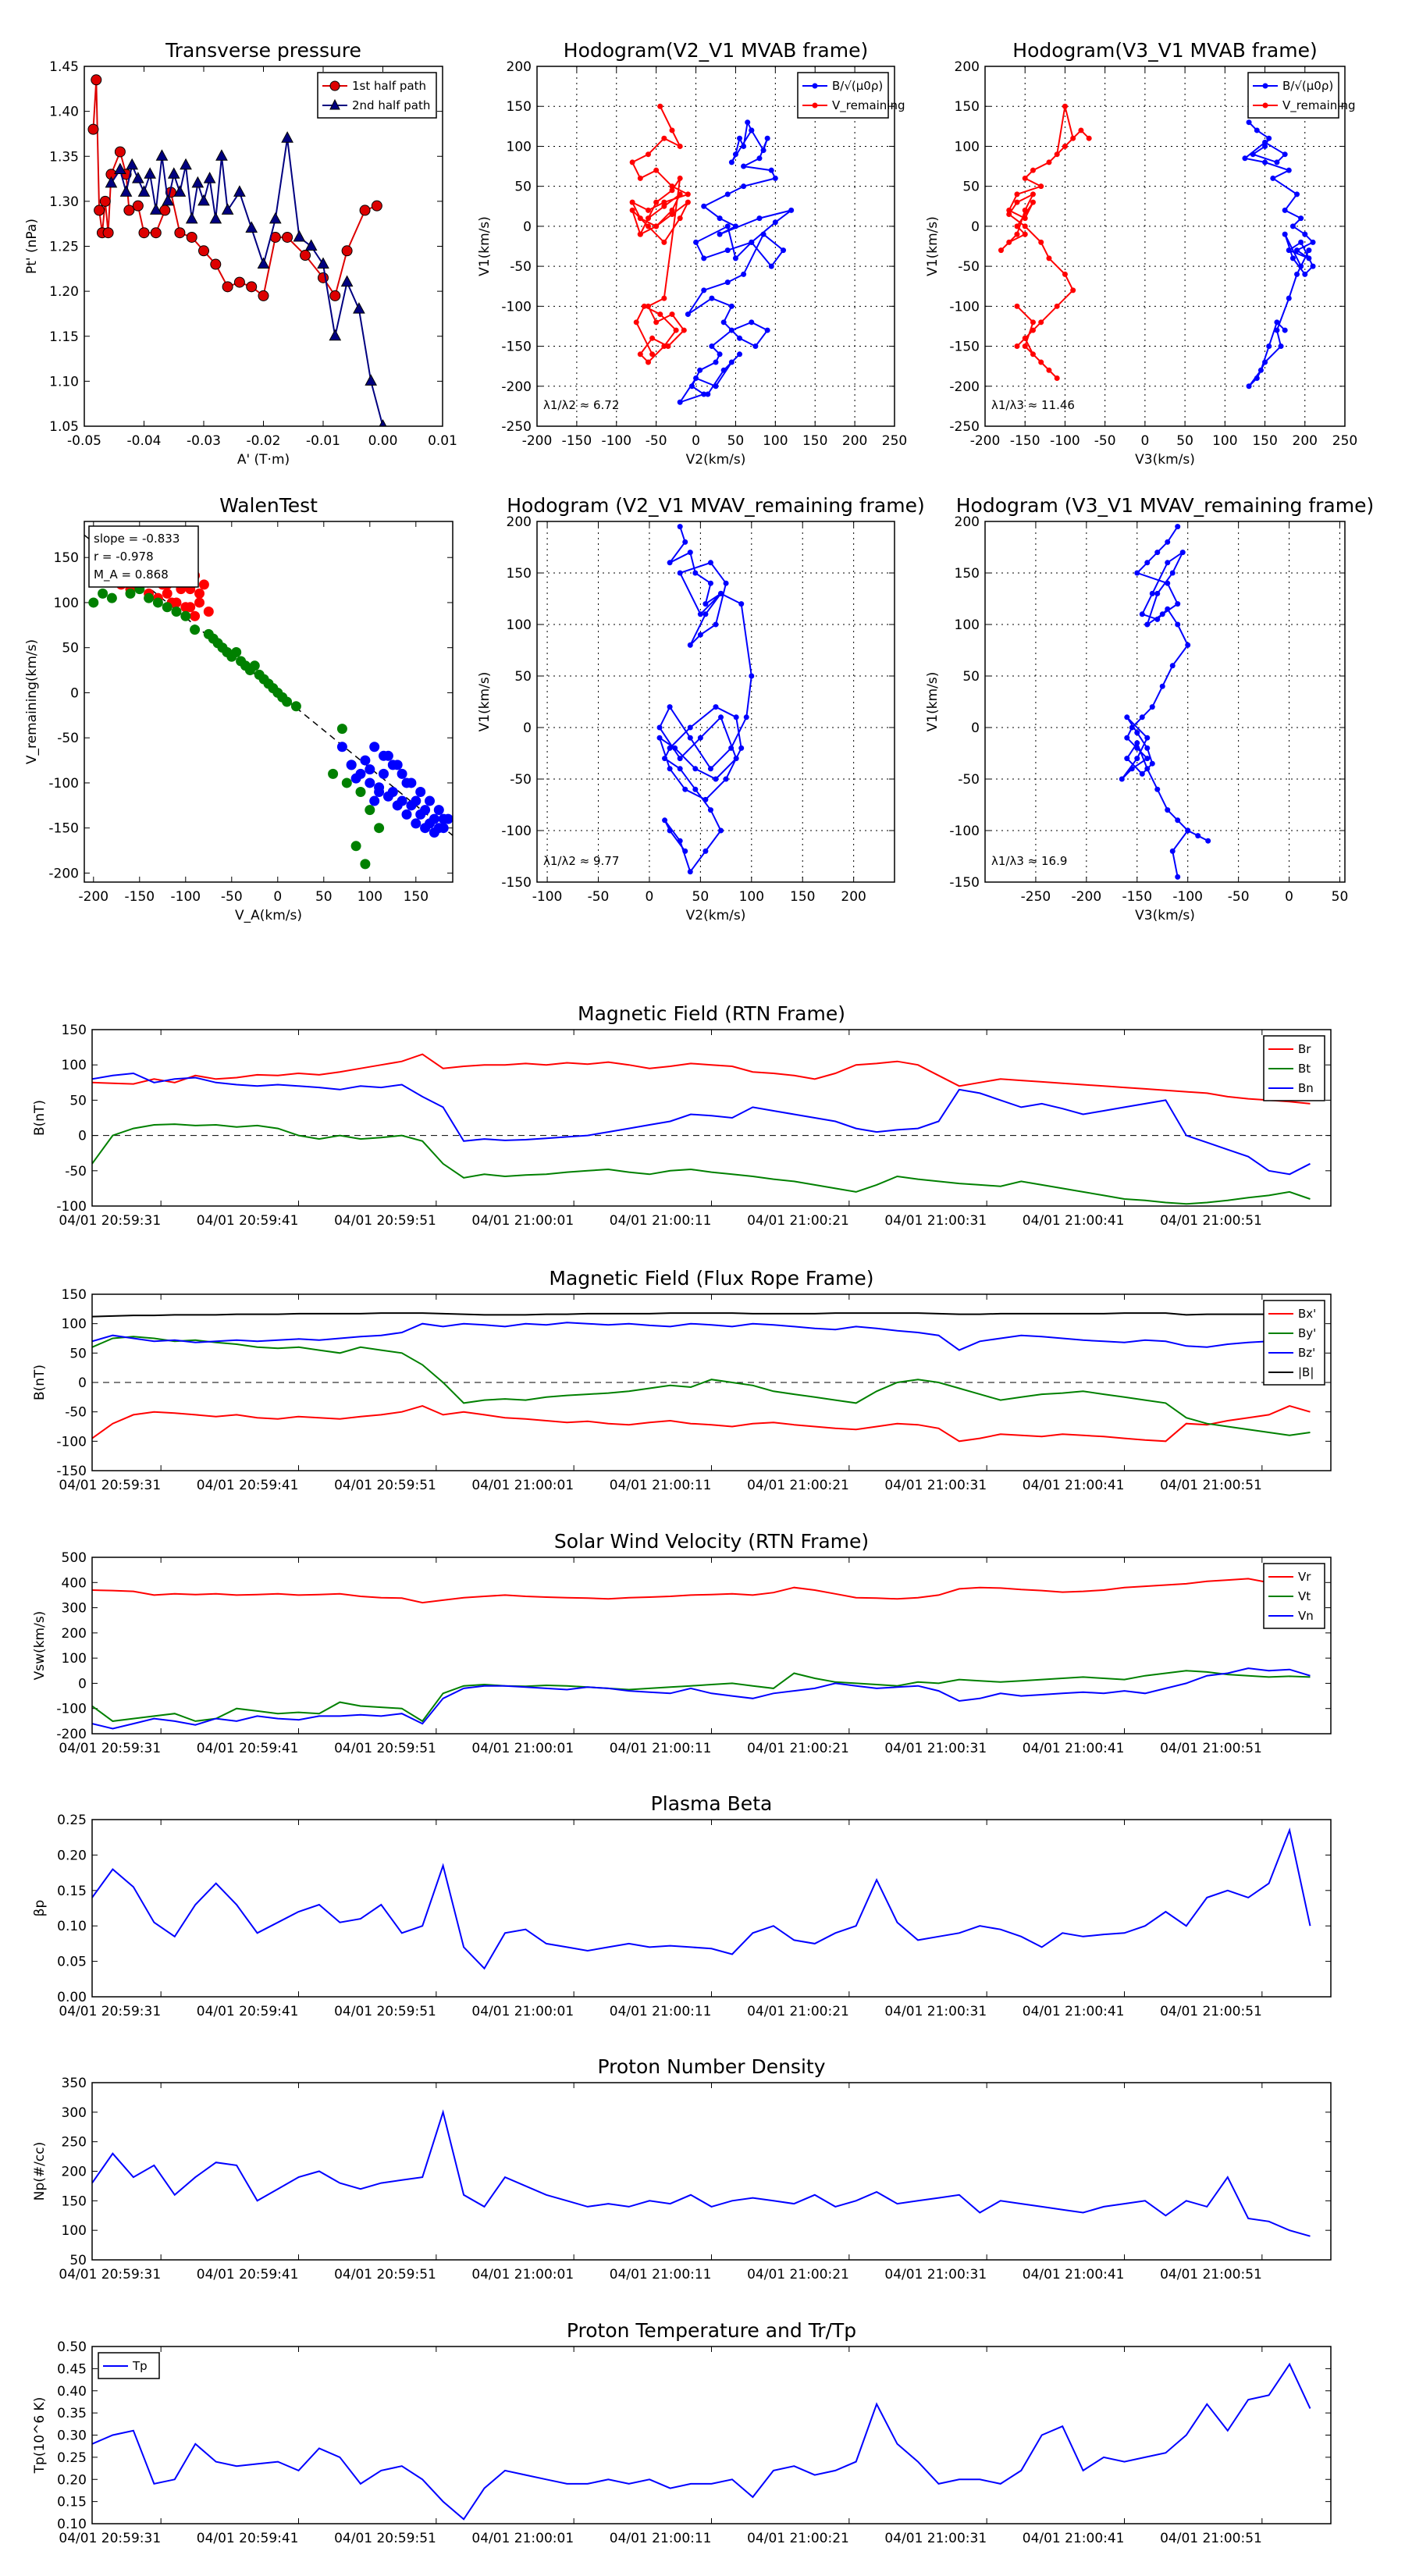  Describe the element at coordinates (72, 2347) in the screenshot. I see `y-tick-label: 0.50` at that location.